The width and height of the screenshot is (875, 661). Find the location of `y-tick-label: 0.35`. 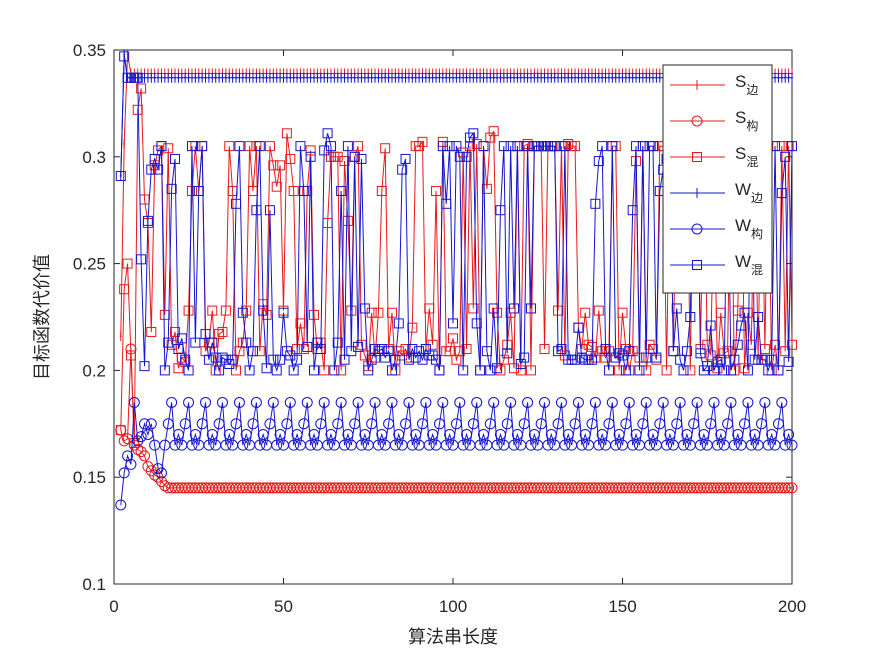

y-tick-label: 0.35 is located at coordinates (89, 50).